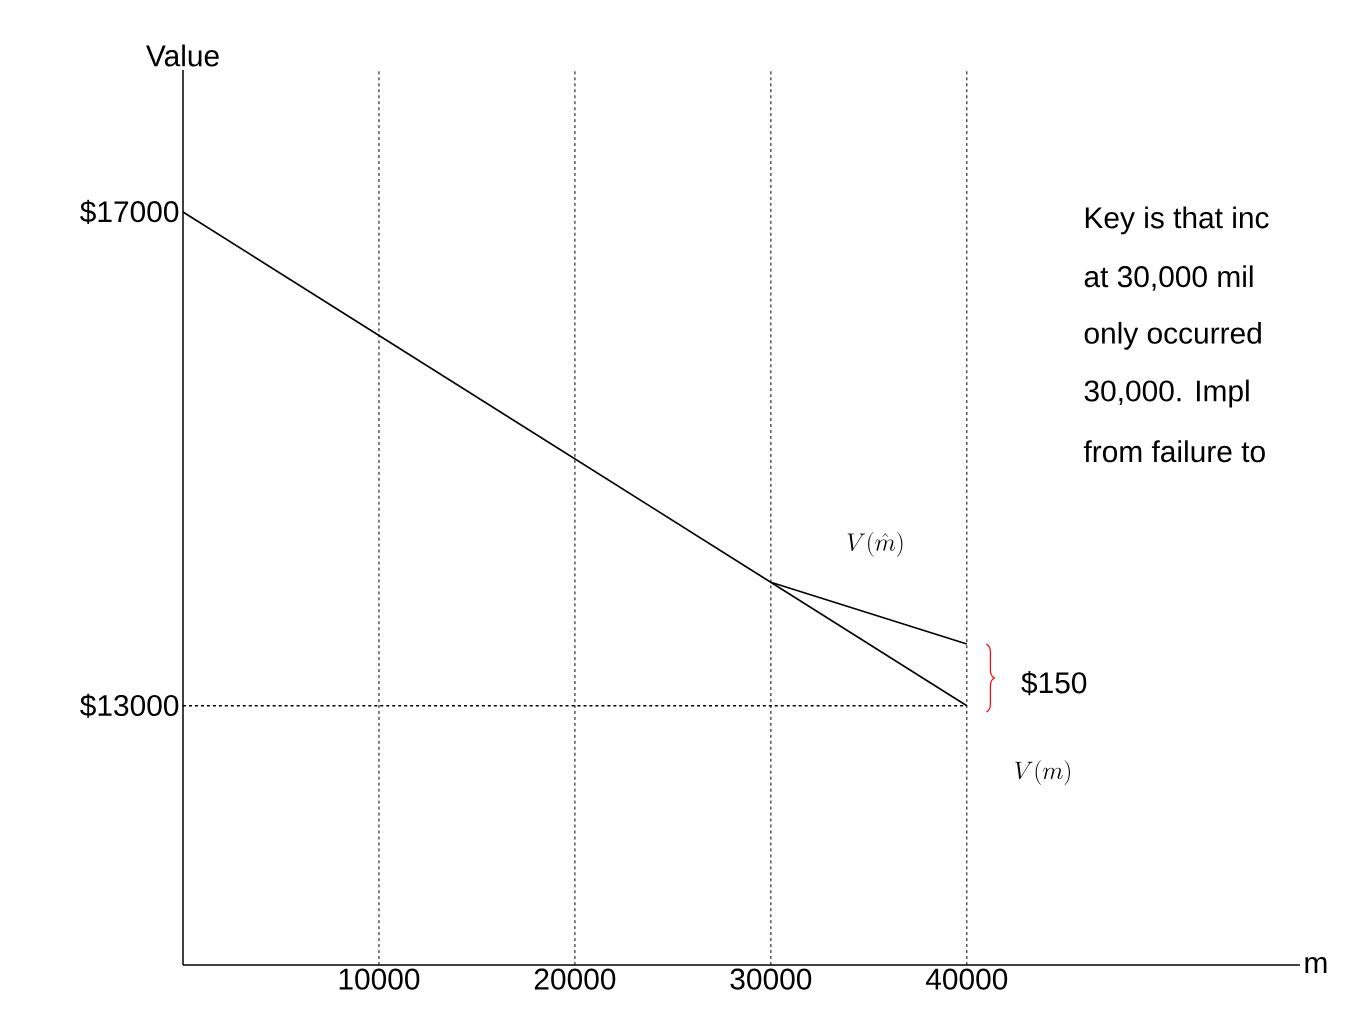 The height and width of the screenshot is (1027, 1361). Describe the element at coordinates (182, 55) in the screenshot. I see `y-axis-title: Value` at that location.